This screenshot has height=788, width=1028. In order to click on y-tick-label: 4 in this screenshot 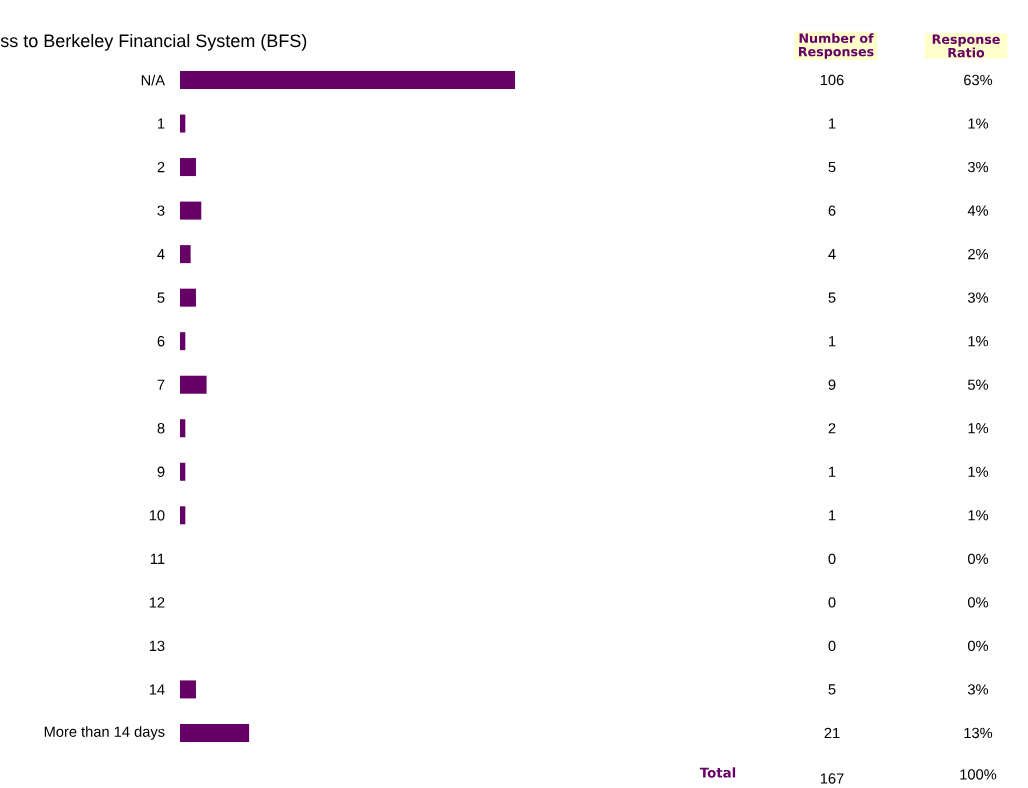, I will do `click(161, 254)`.